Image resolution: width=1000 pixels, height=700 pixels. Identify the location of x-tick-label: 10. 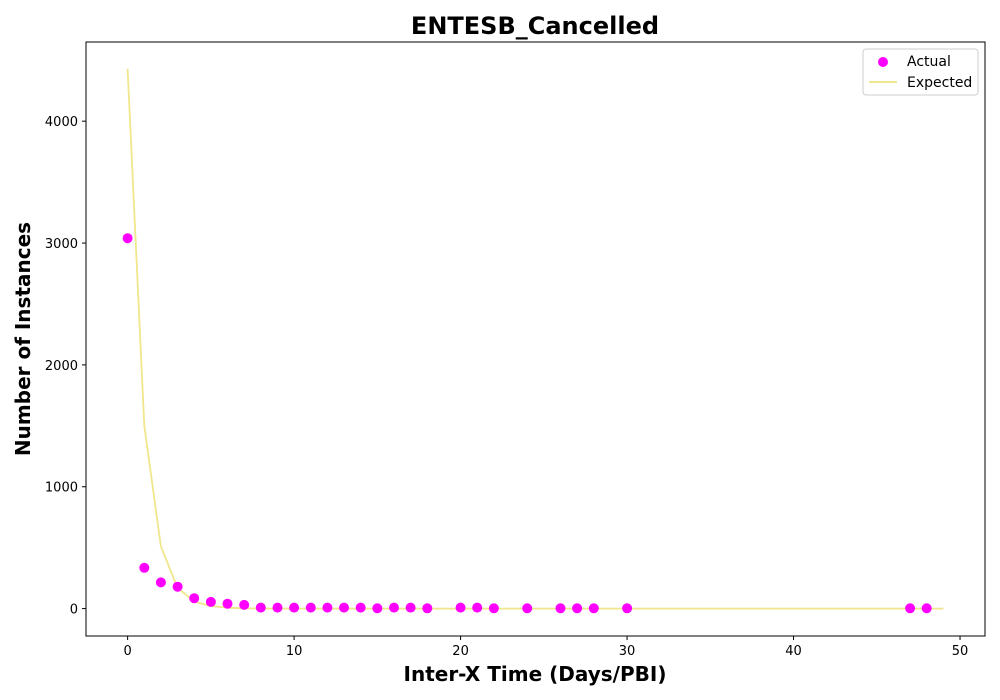
(294, 651).